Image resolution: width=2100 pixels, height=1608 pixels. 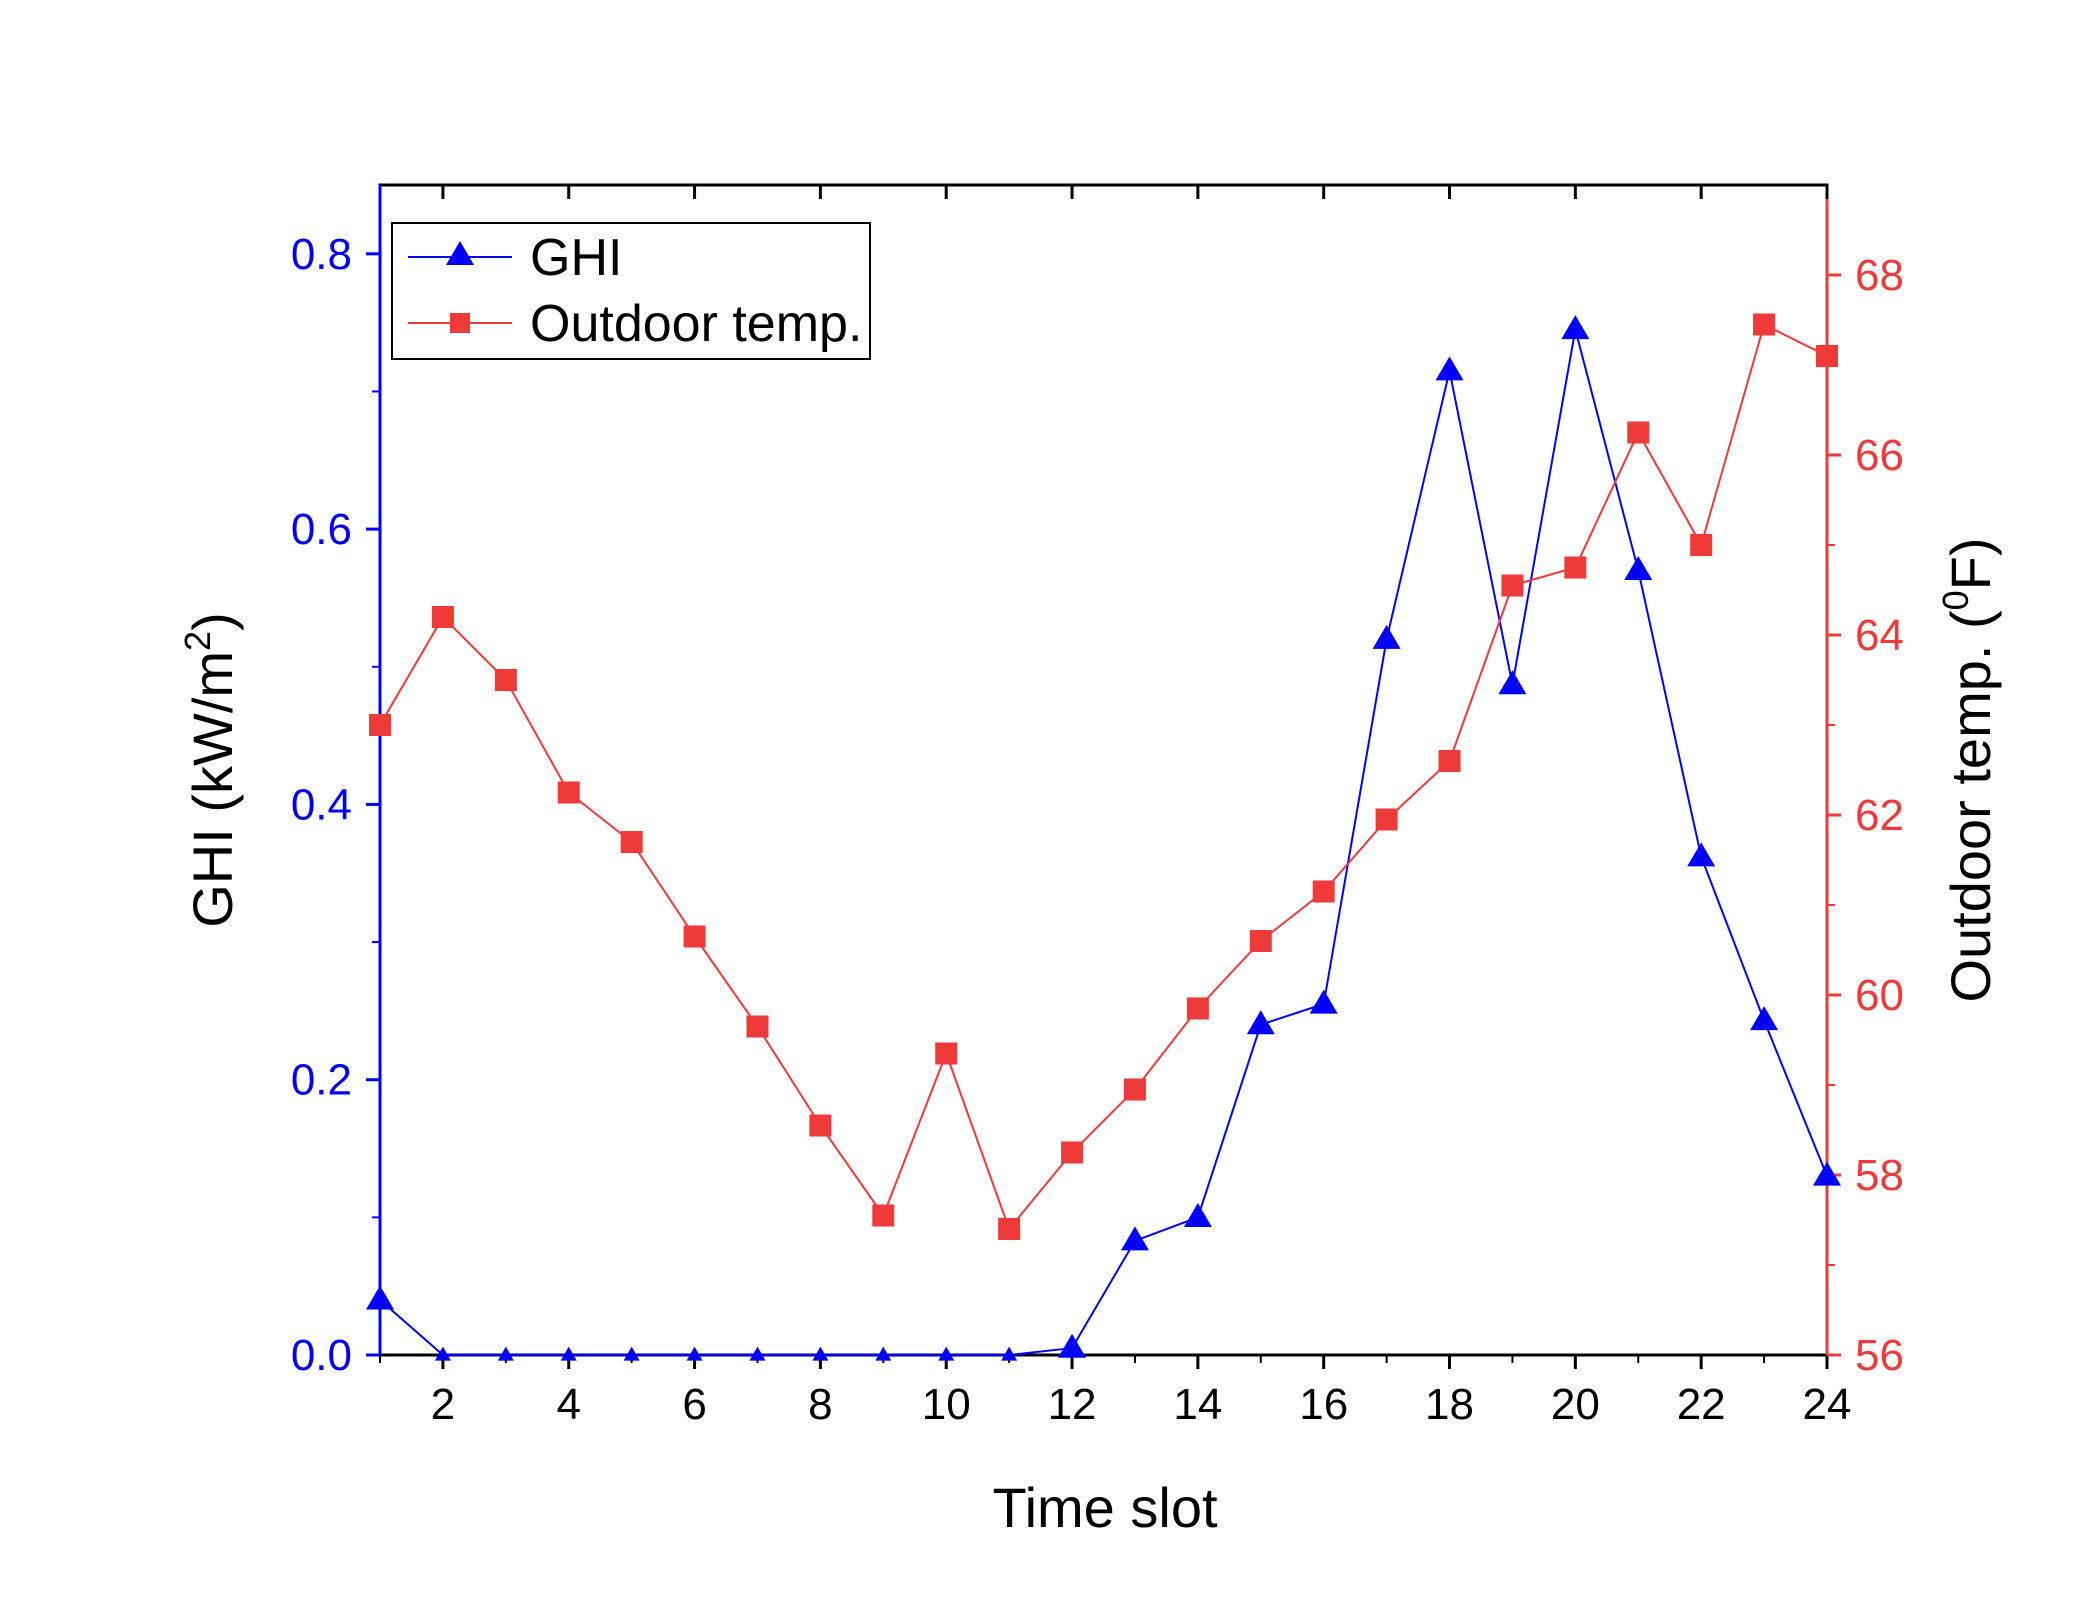 What do you see at coordinates (321, 1355) in the screenshot?
I see `left-y-tick-label: 0.0` at bounding box center [321, 1355].